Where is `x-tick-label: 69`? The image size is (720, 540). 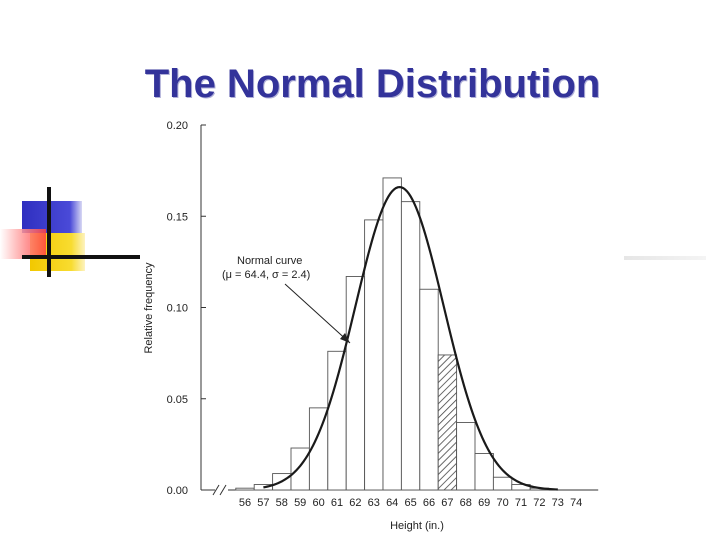 x-tick-label: 69 is located at coordinates (484, 503).